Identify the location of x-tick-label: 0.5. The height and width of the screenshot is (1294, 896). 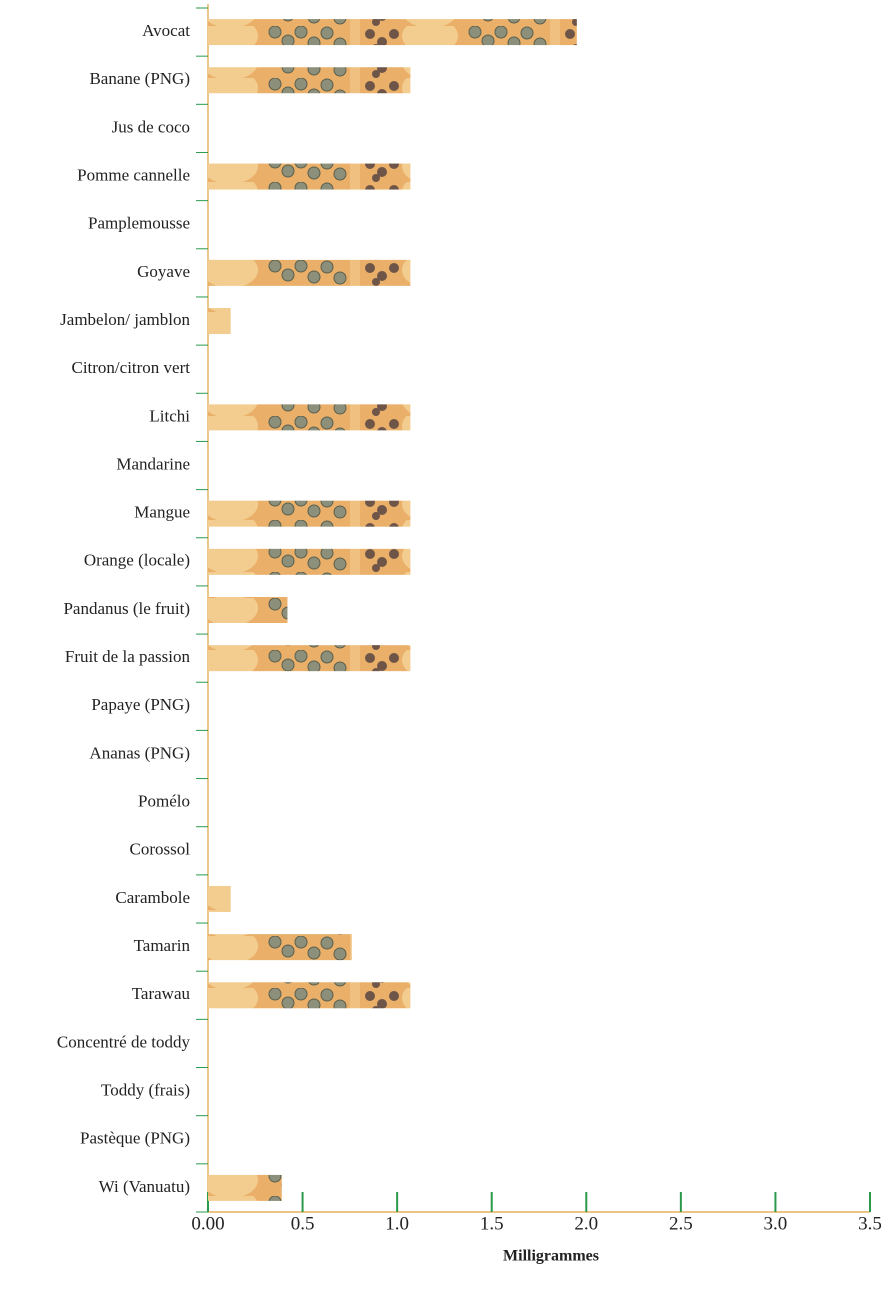
(303, 1223).